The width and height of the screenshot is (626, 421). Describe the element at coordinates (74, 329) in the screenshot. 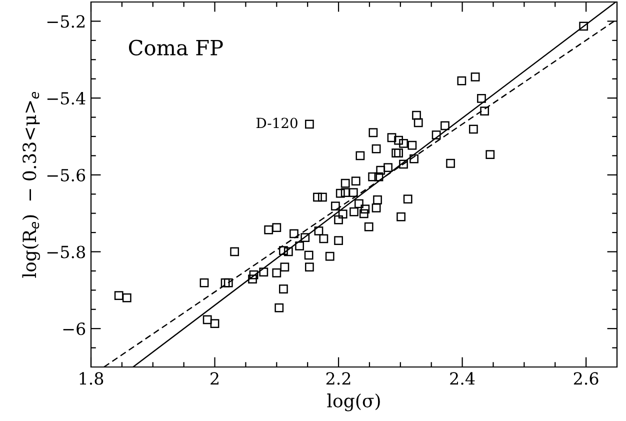

I see `y-tick-label: −6` at that location.